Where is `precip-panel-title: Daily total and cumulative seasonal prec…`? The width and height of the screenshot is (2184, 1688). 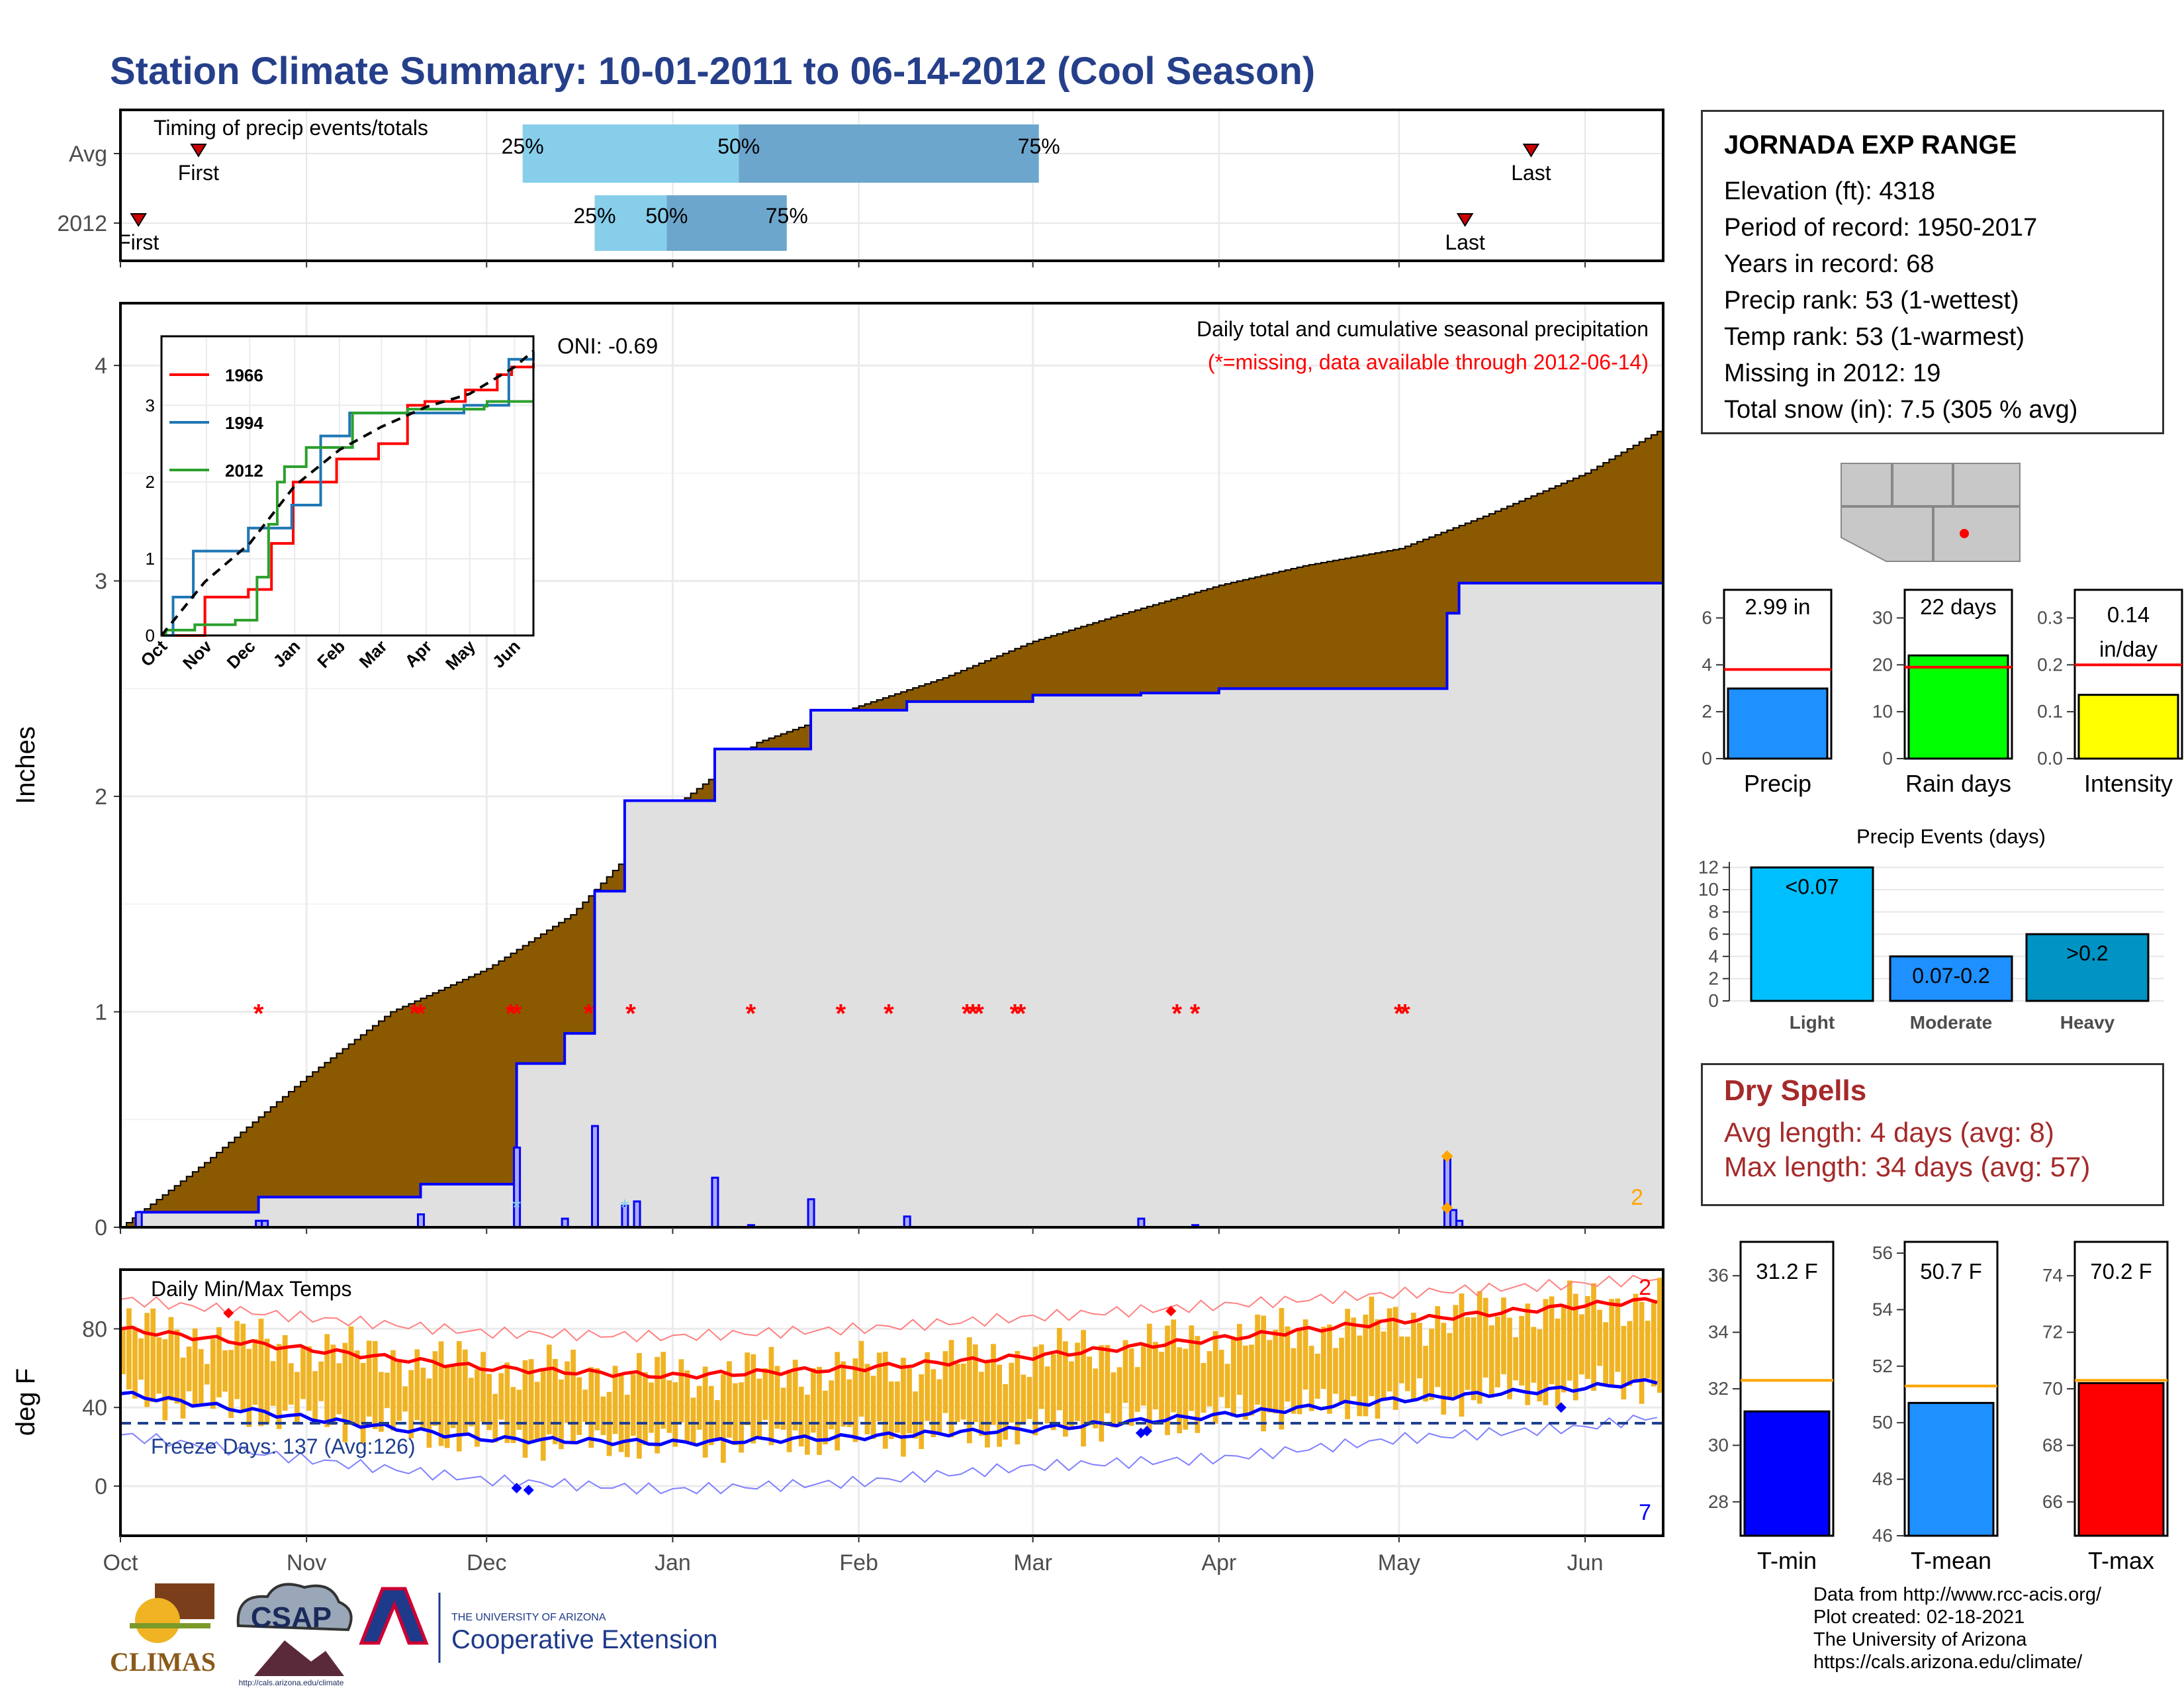
precip-panel-title: Daily total and cumulative seasonal prec… is located at coordinates (1423, 329).